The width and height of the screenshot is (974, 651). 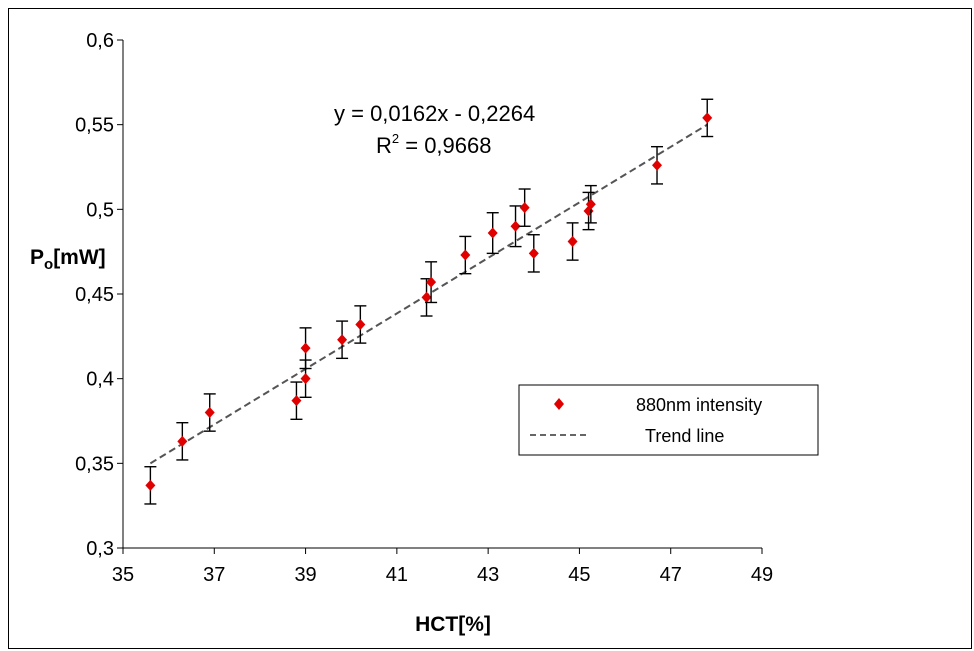 I want to click on y-tick-label: 0,4, so click(x=100, y=380).